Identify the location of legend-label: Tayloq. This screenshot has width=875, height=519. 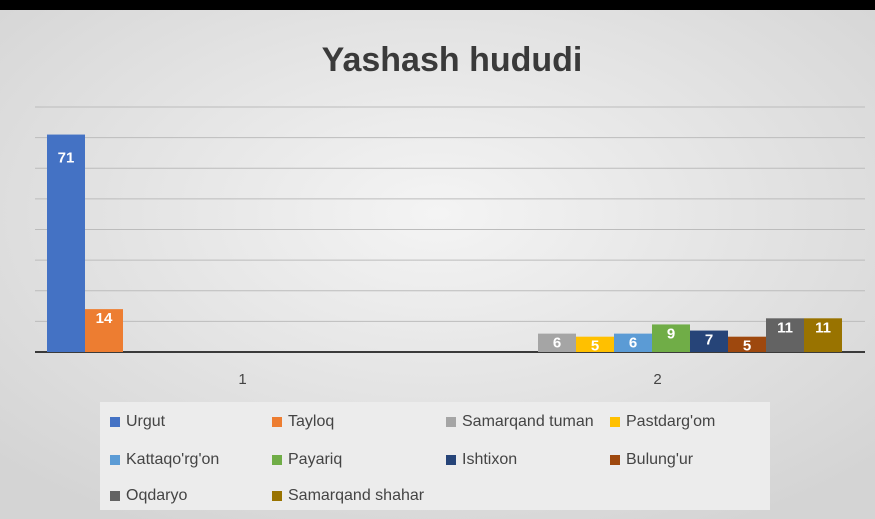
(311, 421).